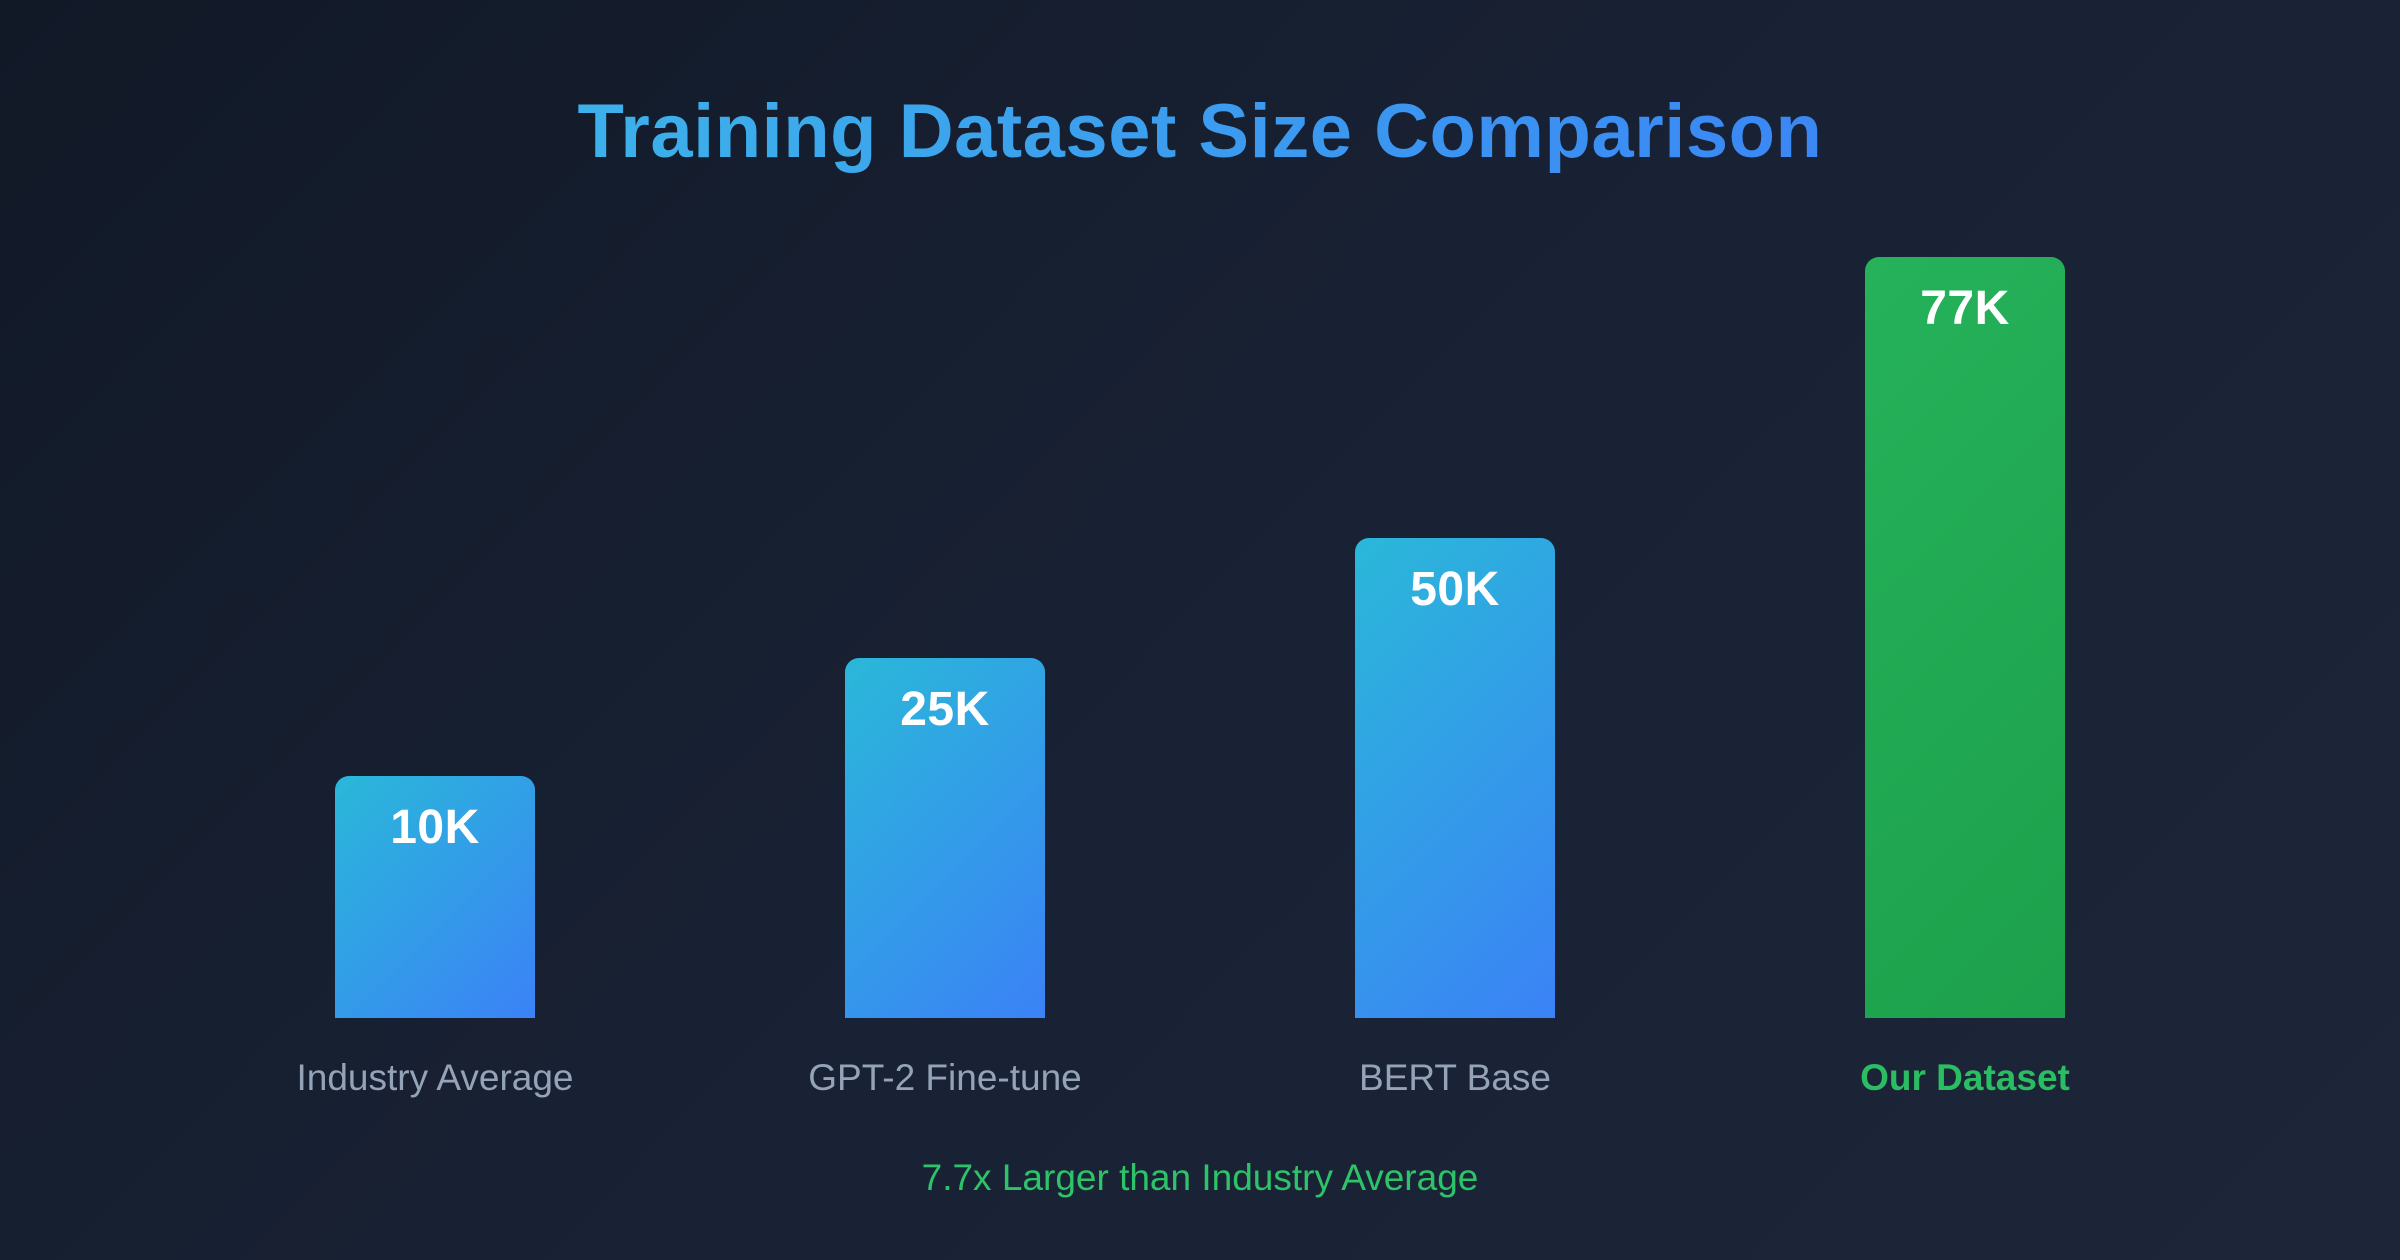 This screenshot has height=1260, width=2400. Describe the element at coordinates (435, 897) in the screenshot. I see `bar-industry-average: 10K` at that location.